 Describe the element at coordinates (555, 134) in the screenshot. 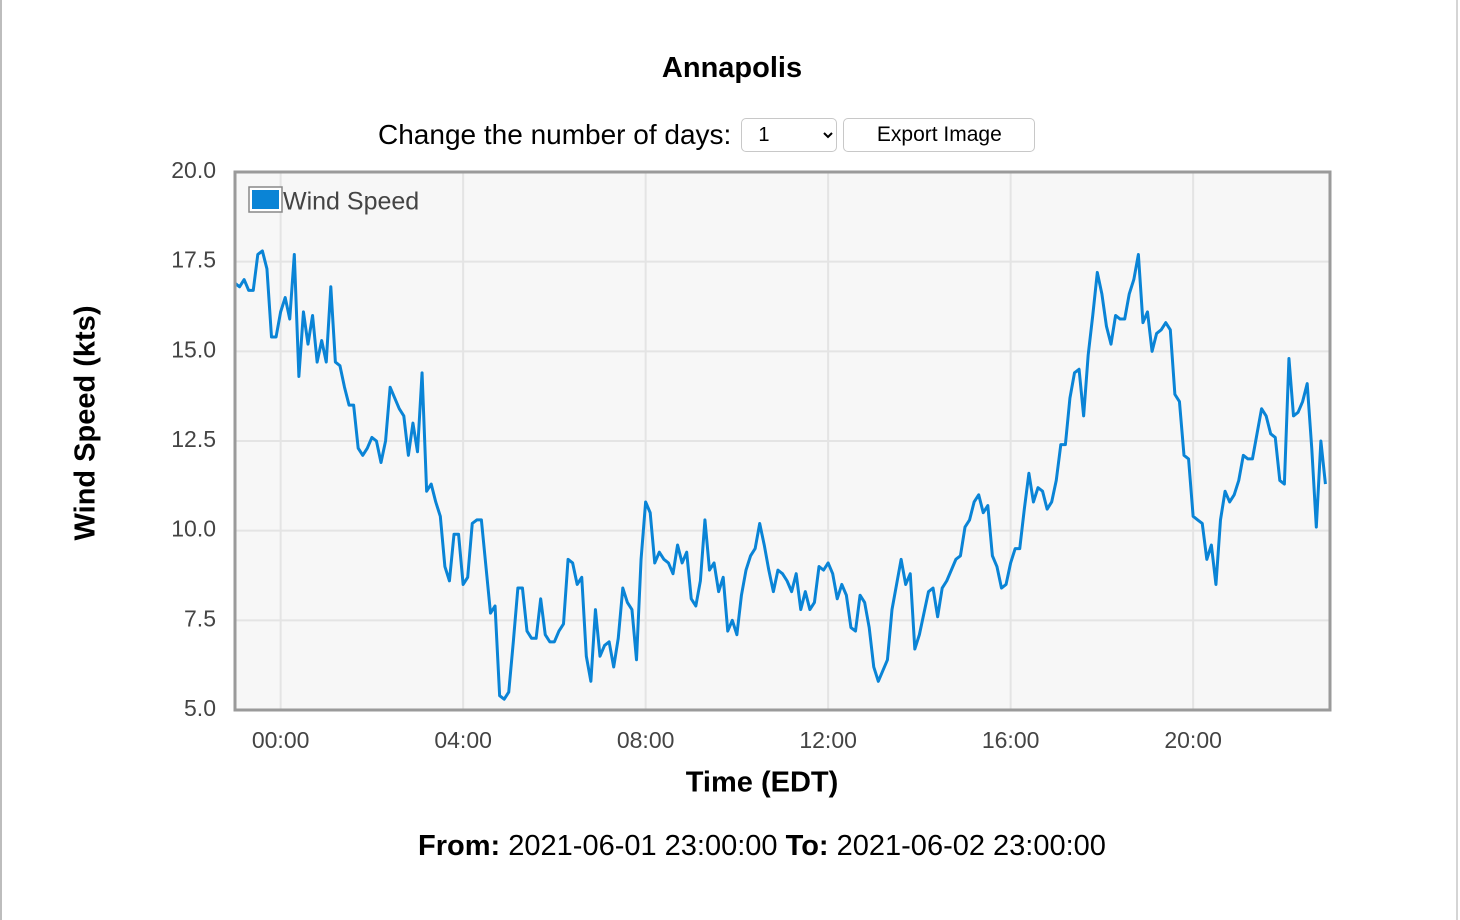

I see `days-label: Change the number of days:` at that location.